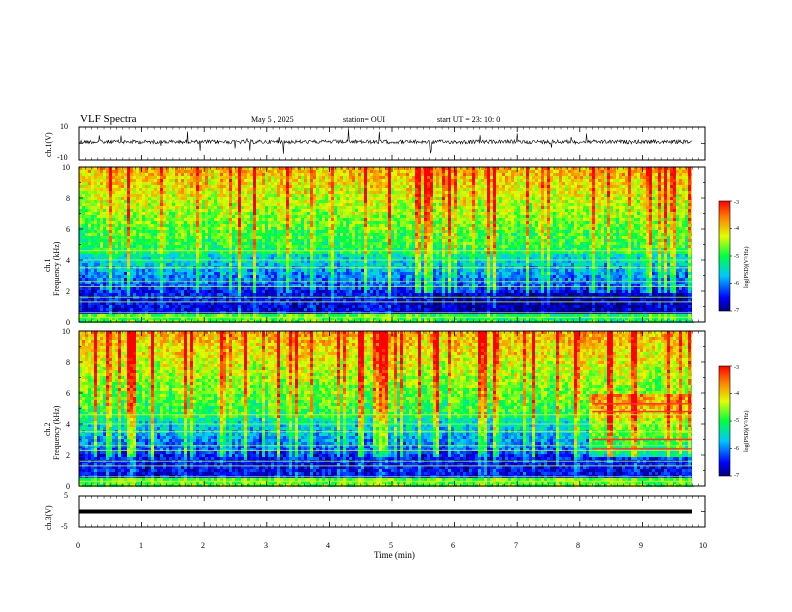 This screenshot has height=612, width=792. Describe the element at coordinates (364, 120) in the screenshot. I see `station-label: station= OUI` at that location.